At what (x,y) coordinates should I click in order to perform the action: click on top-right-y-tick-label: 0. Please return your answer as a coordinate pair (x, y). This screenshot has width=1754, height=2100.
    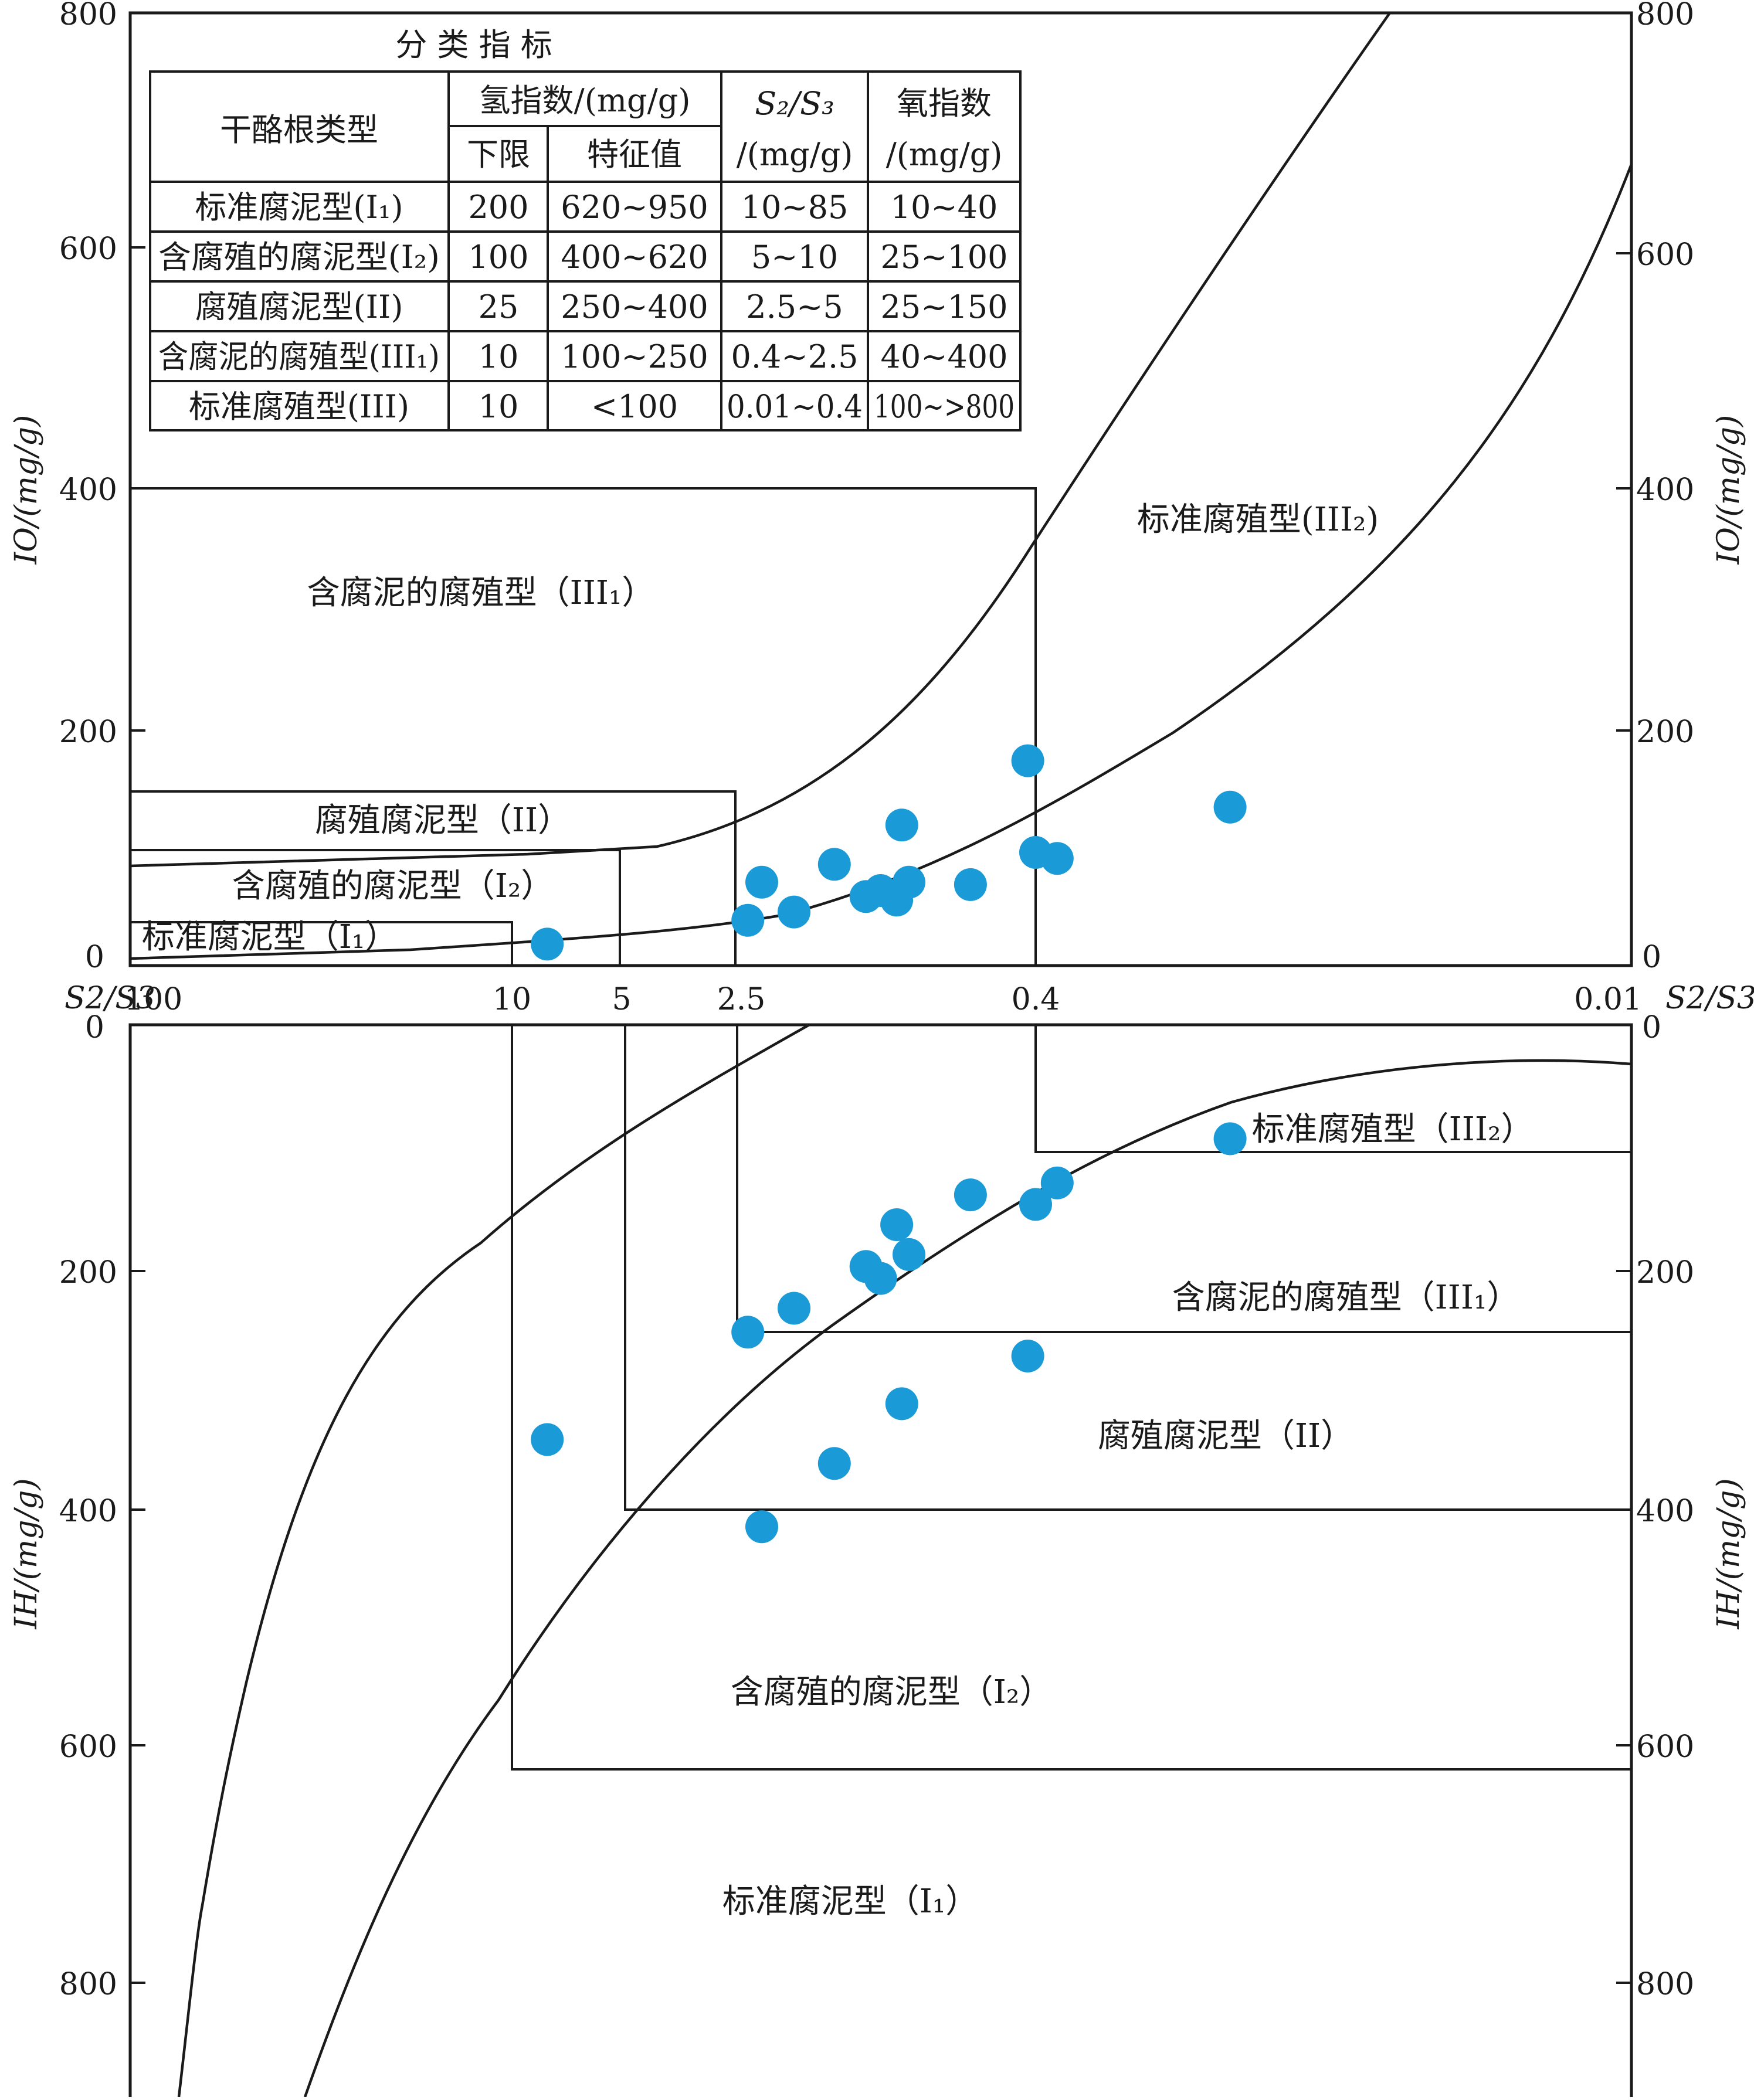
    Looking at the image, I should click on (1652, 957).